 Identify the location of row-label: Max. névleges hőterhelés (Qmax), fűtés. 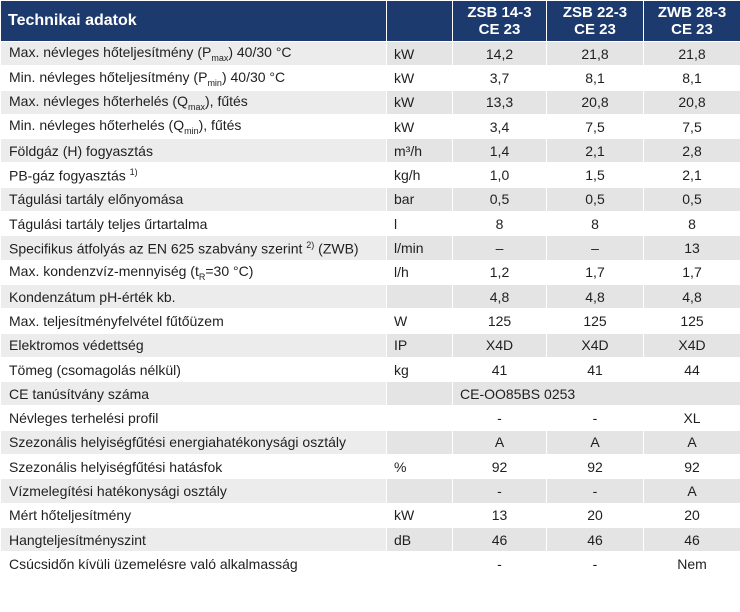
(193, 102).